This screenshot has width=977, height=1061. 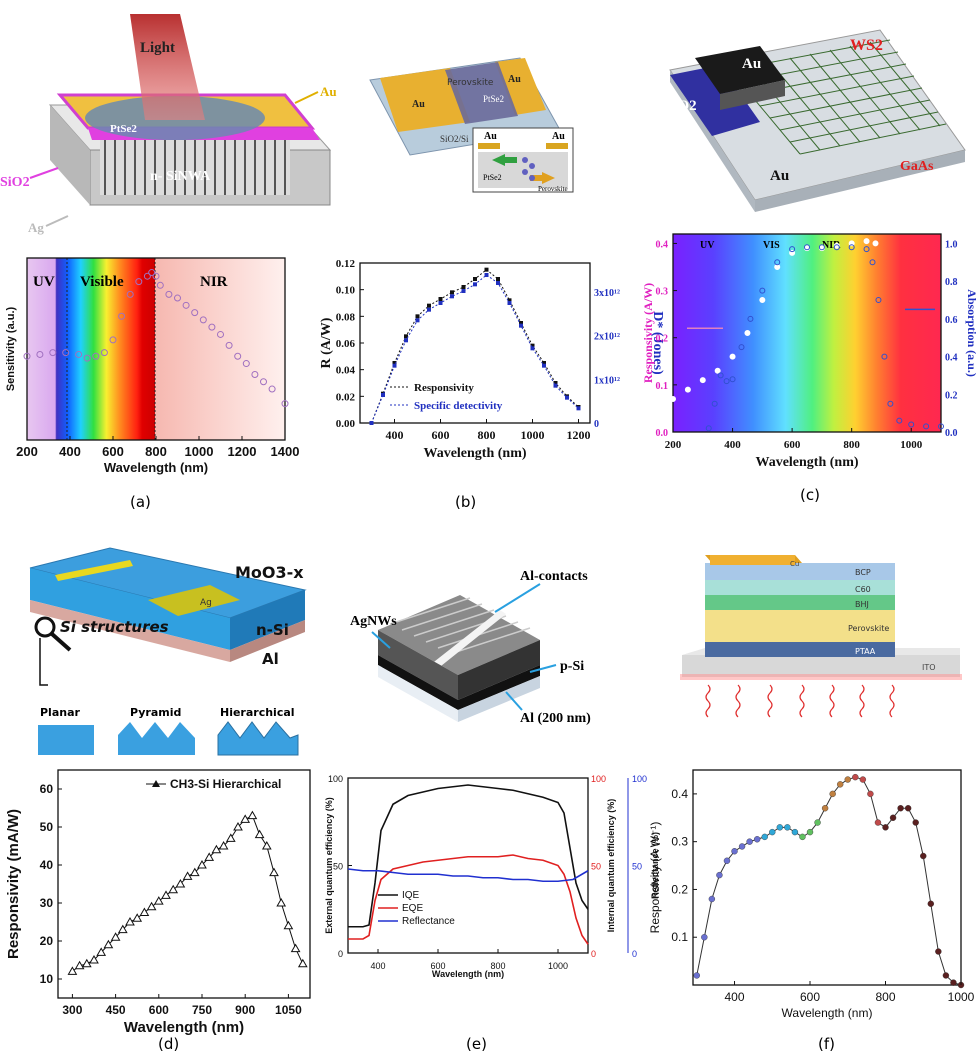 What do you see at coordinates (607, 293) in the screenshot?
I see `y2-tick-label-b: 3x10¹²` at bounding box center [607, 293].